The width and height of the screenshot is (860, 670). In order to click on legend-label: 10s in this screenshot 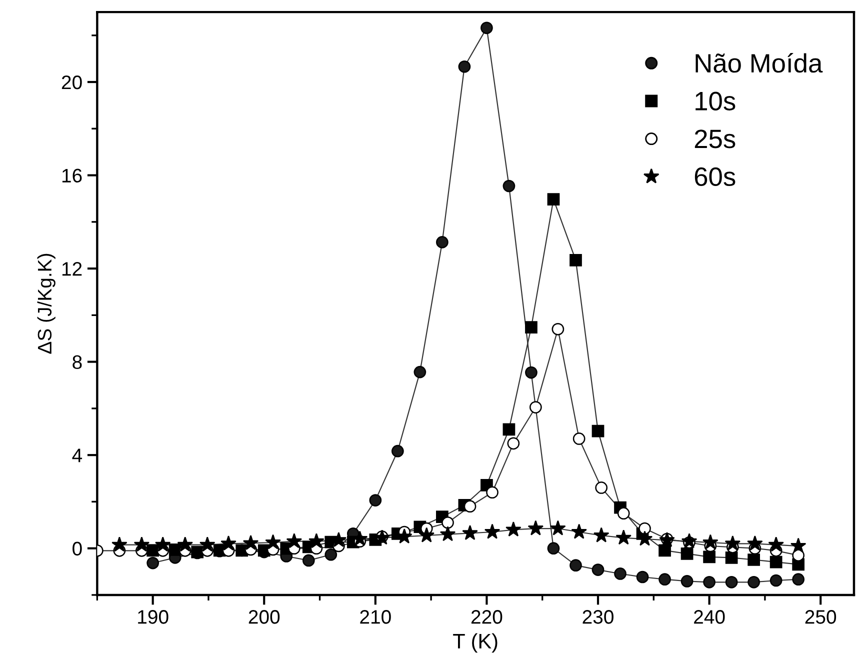, I will do `click(716, 101)`.